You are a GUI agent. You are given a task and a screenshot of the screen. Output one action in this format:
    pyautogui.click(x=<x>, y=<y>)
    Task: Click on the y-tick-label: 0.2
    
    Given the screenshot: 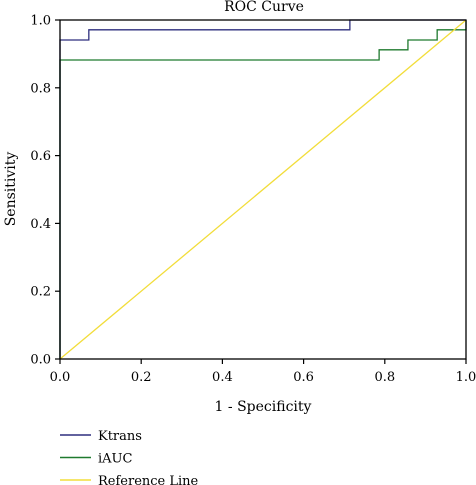 What is the action you would take?
    pyautogui.click(x=40, y=292)
    